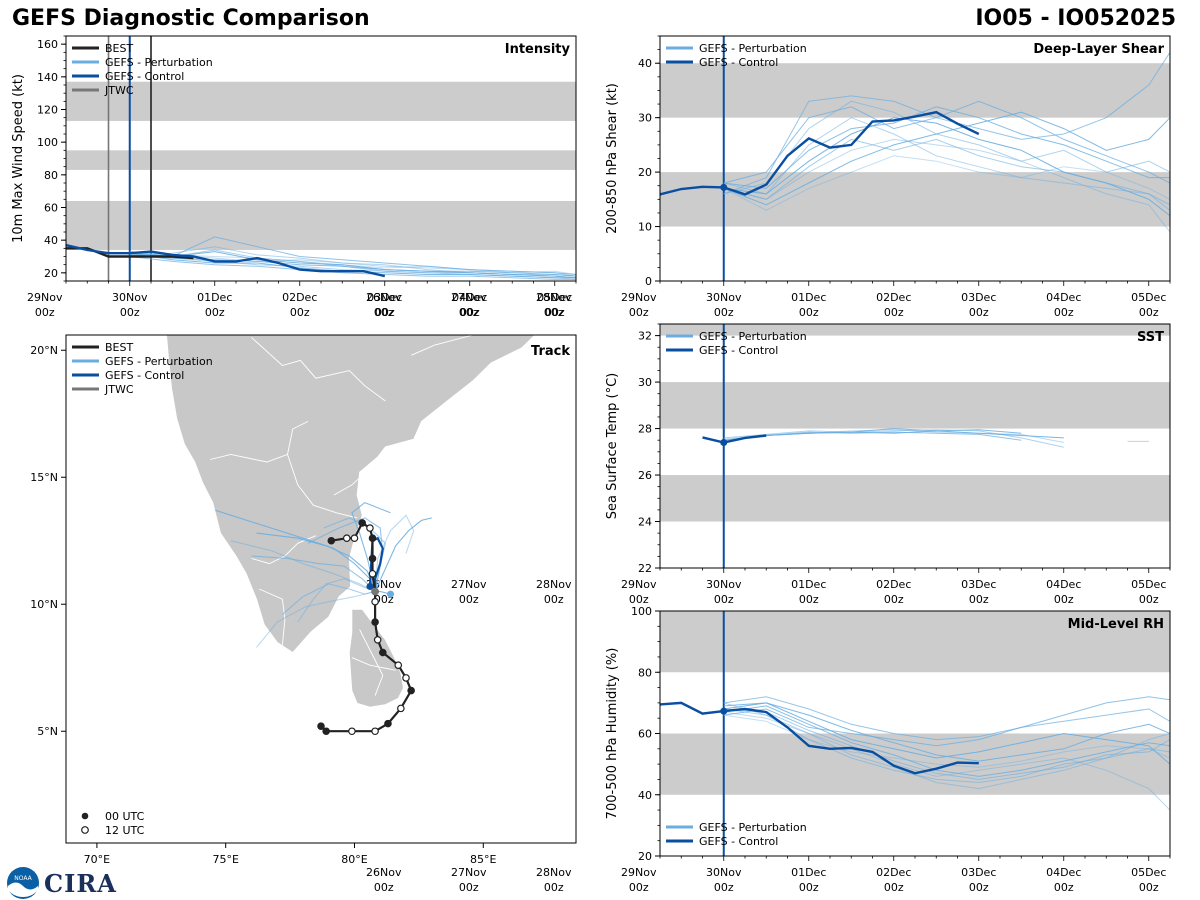  What do you see at coordinates (1075, 18) in the screenshot?
I see `storm-id: IO05 - IO052025` at bounding box center [1075, 18].